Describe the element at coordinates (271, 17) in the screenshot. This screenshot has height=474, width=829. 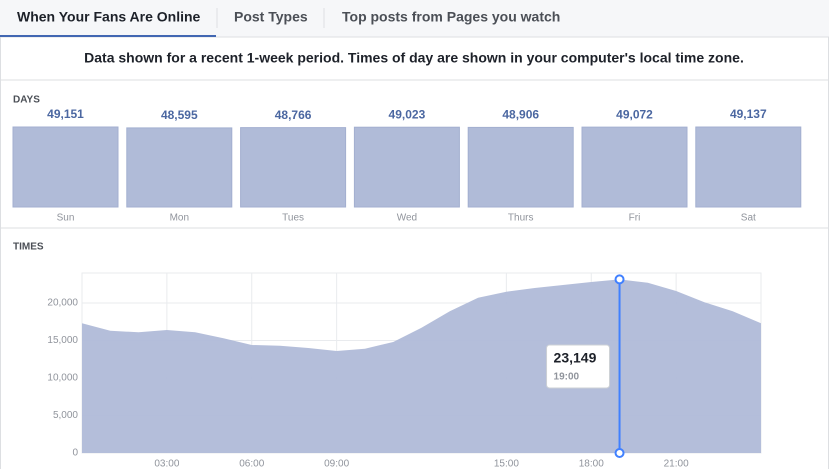
I see `tab: Post Types` at that location.